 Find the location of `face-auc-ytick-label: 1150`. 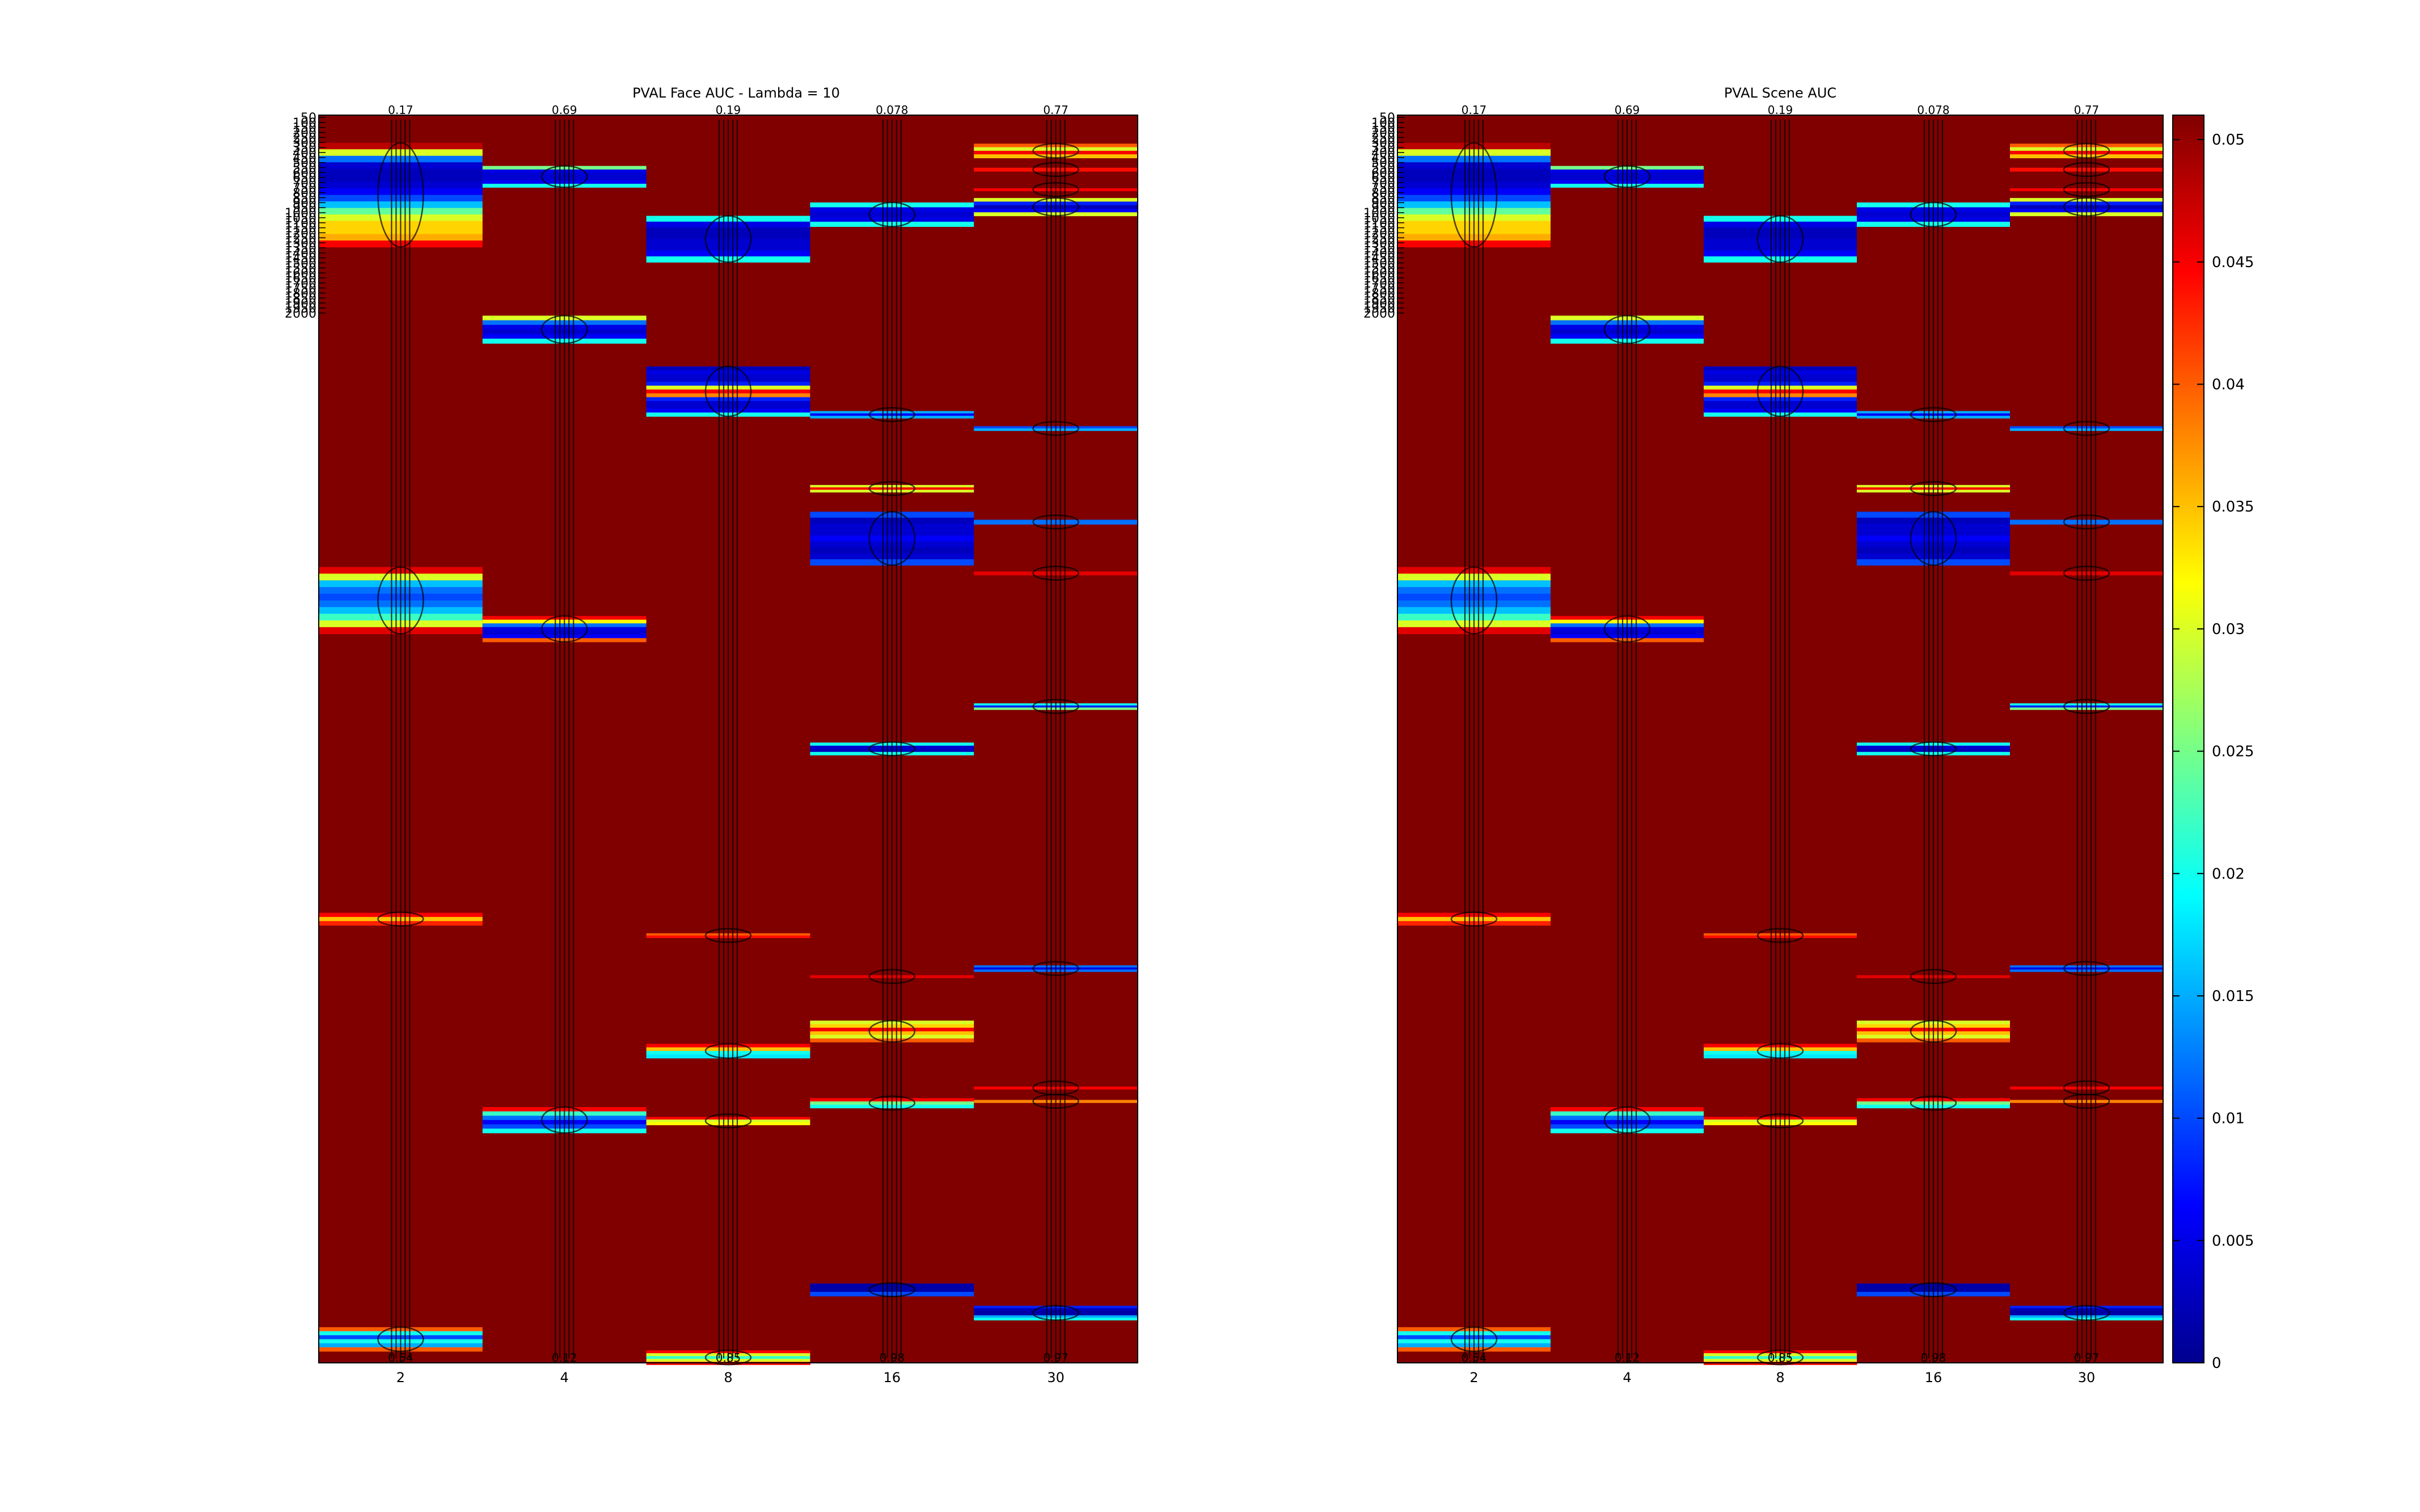

face-auc-ytick-label: 1150 is located at coordinates (300, 229).